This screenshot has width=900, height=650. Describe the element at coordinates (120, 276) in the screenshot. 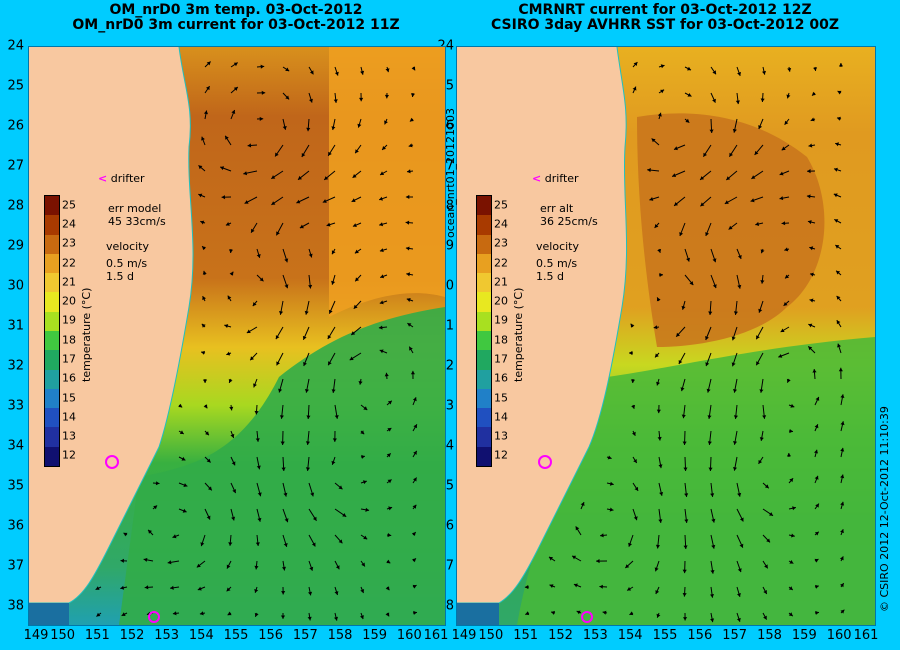

I see `left-velocity-time: 1.5 d` at that location.